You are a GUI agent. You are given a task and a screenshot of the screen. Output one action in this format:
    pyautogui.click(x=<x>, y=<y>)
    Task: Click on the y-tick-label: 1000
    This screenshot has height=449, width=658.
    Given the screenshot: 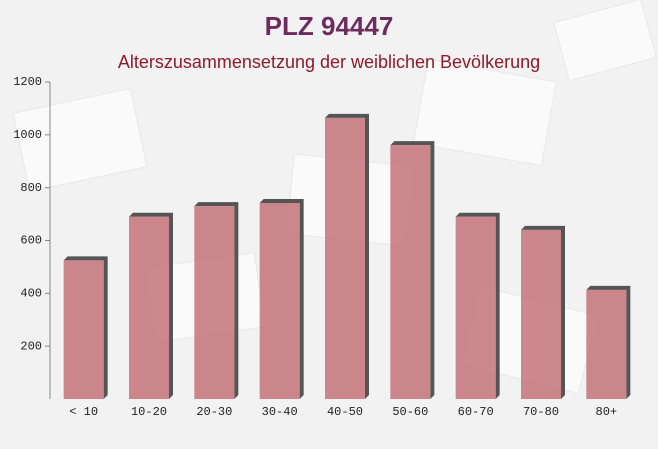 What is the action you would take?
    pyautogui.click(x=27, y=135)
    